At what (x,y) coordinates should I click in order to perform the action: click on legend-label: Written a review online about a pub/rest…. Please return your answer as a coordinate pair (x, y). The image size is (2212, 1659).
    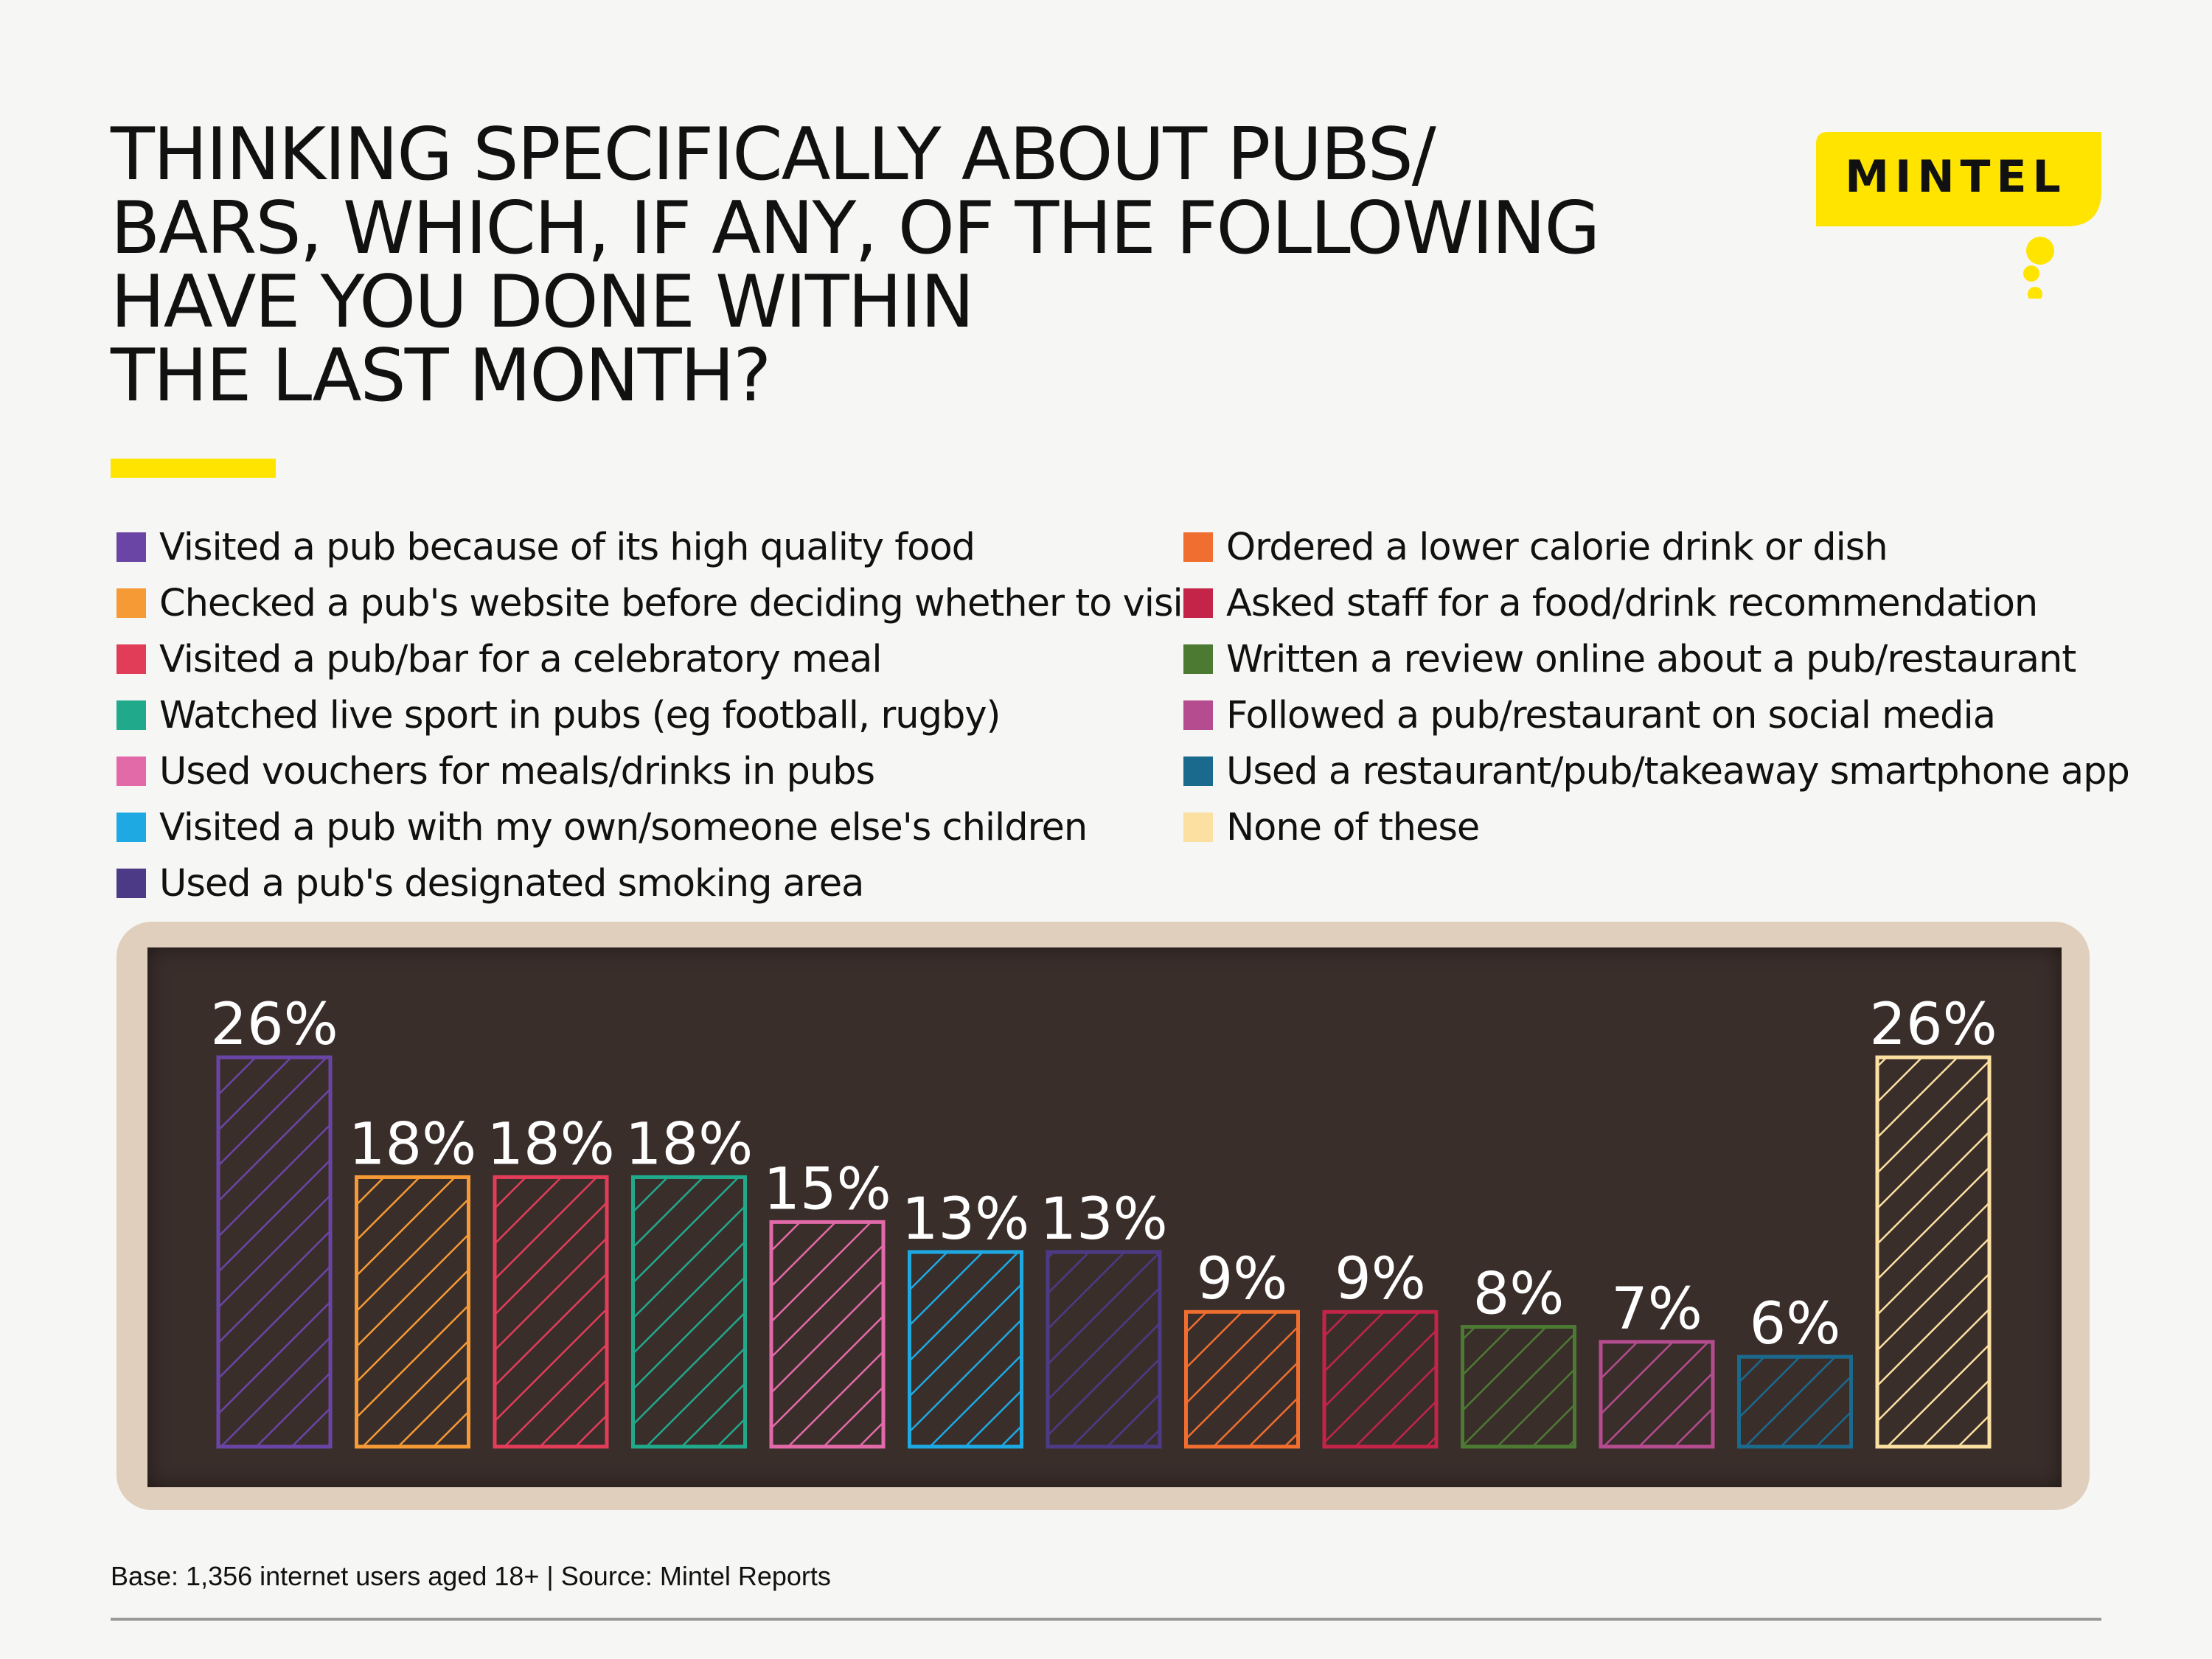
    Looking at the image, I should click on (1651, 659).